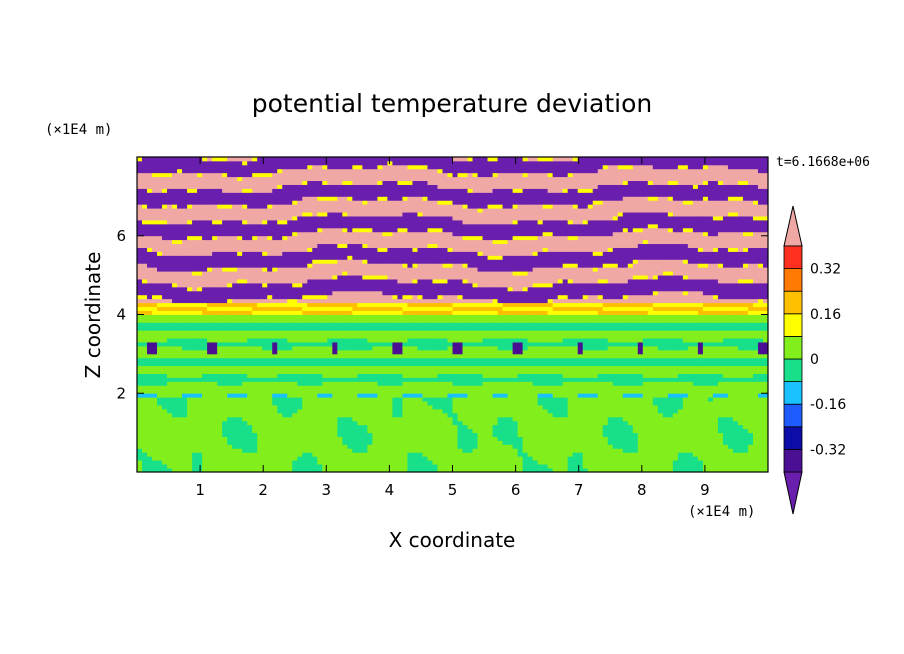 This screenshot has width=904, height=654. What do you see at coordinates (823, 162) in the screenshot?
I see `time-label: t=6.1668e+06` at bounding box center [823, 162].